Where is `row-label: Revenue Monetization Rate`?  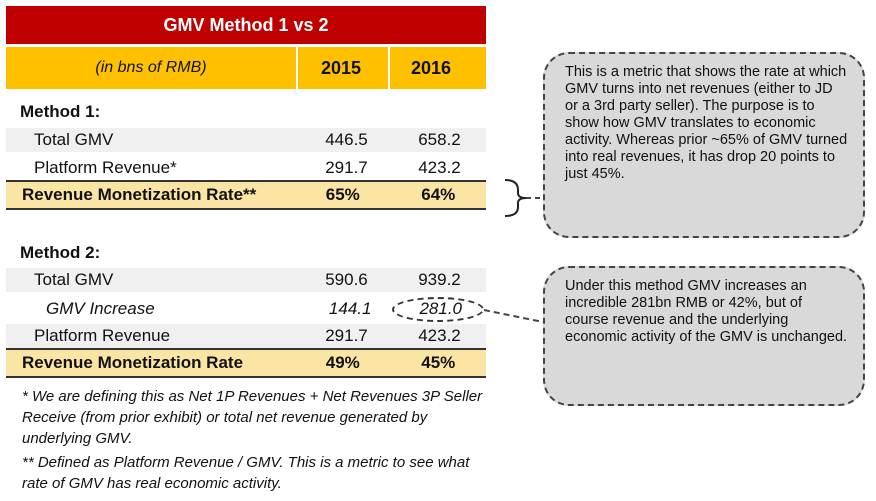
row-label: Revenue Monetization Rate is located at coordinates (133, 362).